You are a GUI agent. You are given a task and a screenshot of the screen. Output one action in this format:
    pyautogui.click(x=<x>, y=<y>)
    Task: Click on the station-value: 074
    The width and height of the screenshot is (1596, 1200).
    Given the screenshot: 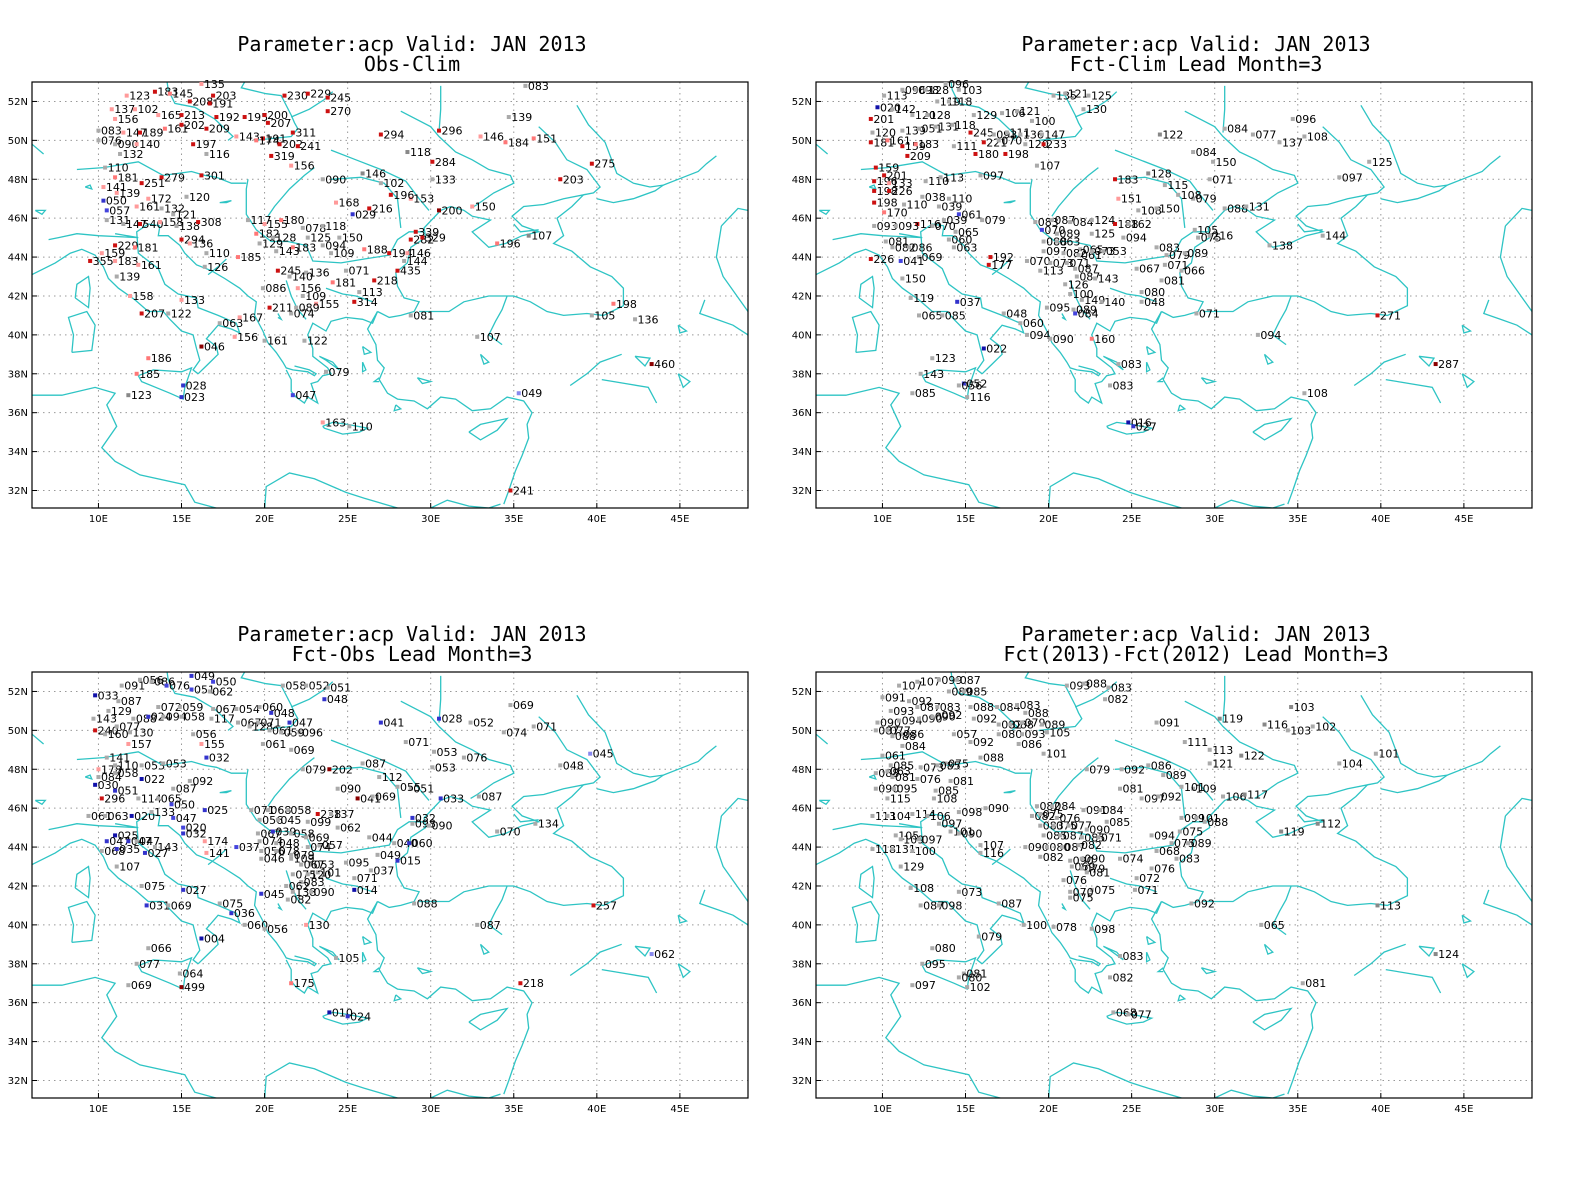 What is the action you would take?
    pyautogui.click(x=304, y=313)
    